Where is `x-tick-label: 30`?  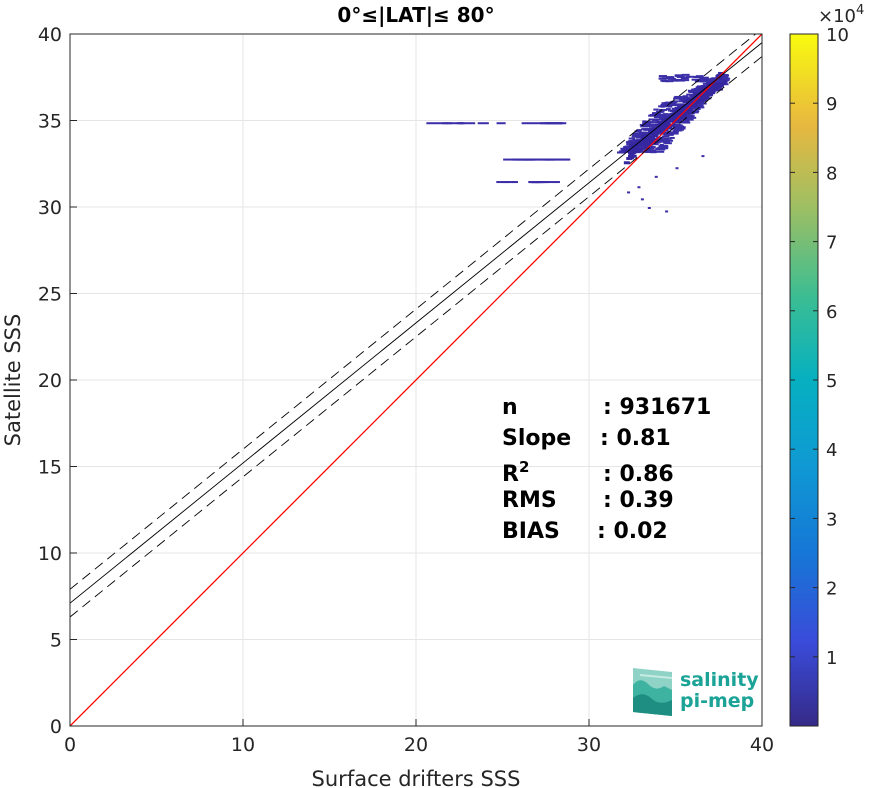 x-tick-label: 30 is located at coordinates (589, 745).